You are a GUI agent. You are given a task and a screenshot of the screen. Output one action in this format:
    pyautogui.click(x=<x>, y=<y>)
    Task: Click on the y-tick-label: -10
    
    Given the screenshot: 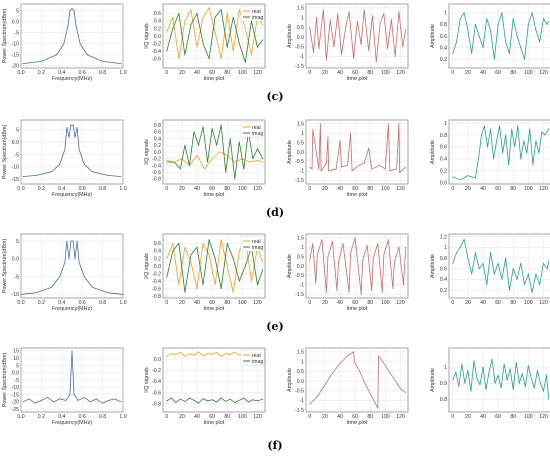 What is the action you would take?
    pyautogui.click(x=16, y=45)
    